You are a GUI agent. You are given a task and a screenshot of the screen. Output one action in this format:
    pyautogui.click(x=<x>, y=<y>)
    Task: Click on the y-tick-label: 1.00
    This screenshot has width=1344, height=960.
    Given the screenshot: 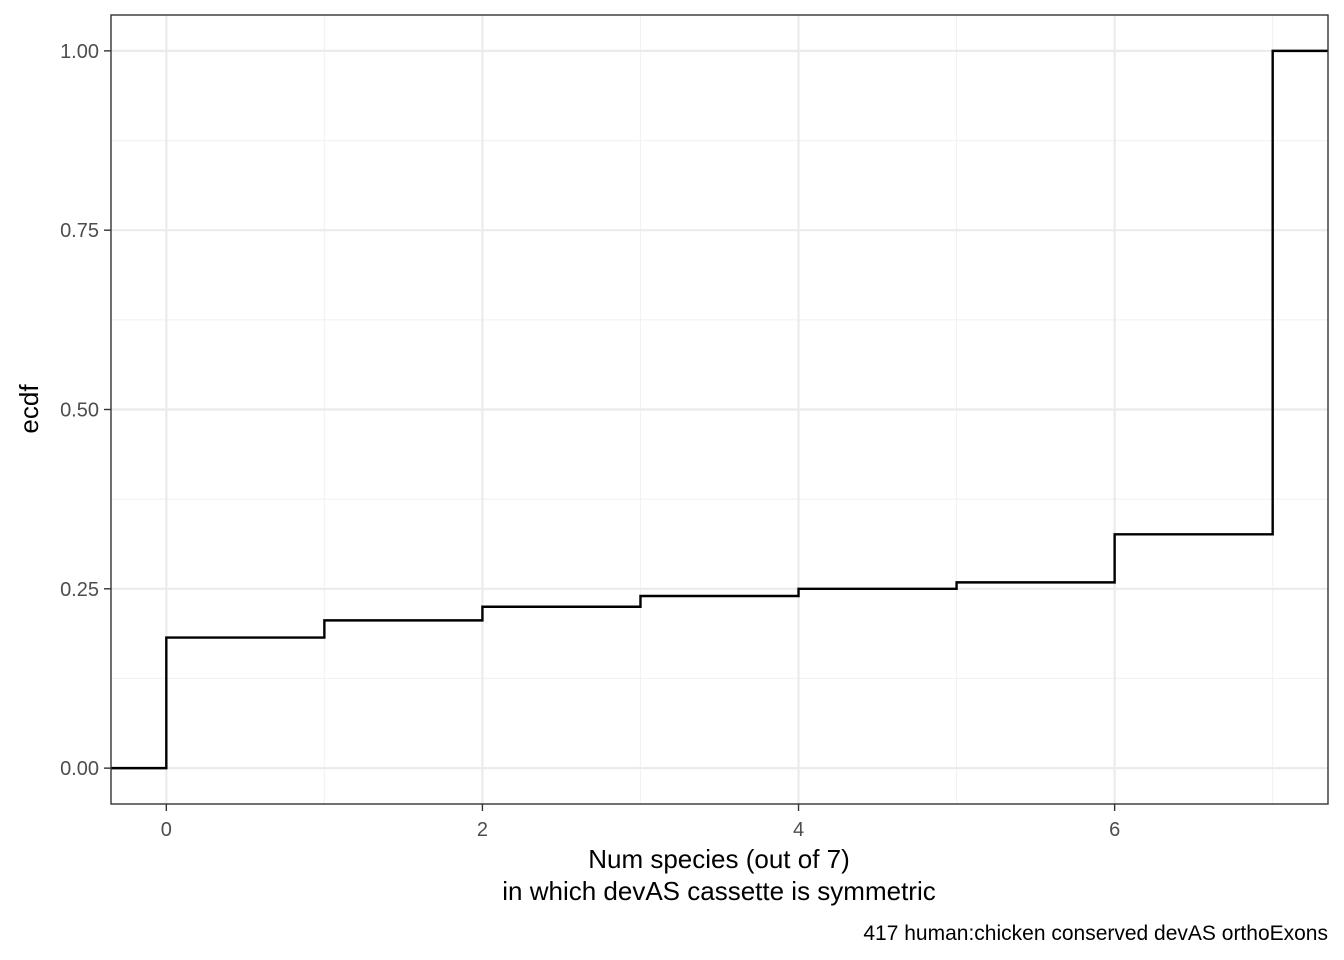 What is the action you would take?
    pyautogui.click(x=79, y=52)
    